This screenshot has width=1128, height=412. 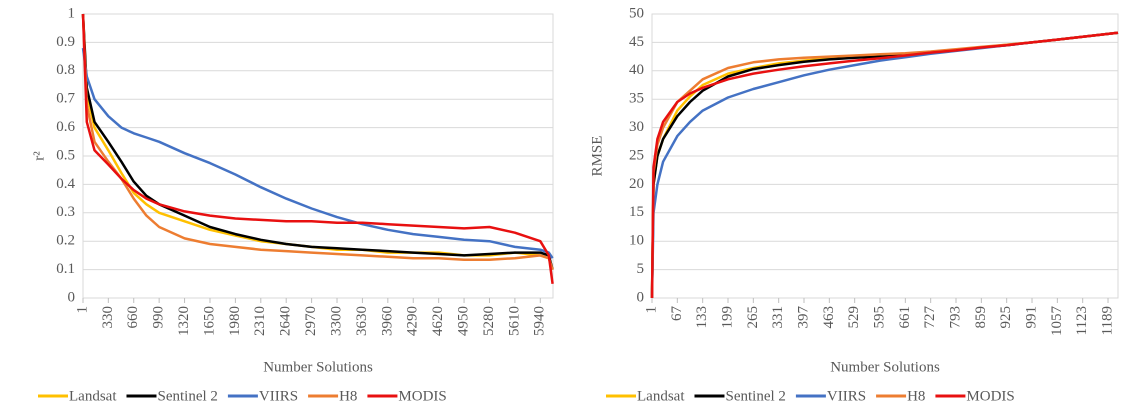 What do you see at coordinates (286, 321) in the screenshot?
I see `x-tick-label: 2640` at bounding box center [286, 321].